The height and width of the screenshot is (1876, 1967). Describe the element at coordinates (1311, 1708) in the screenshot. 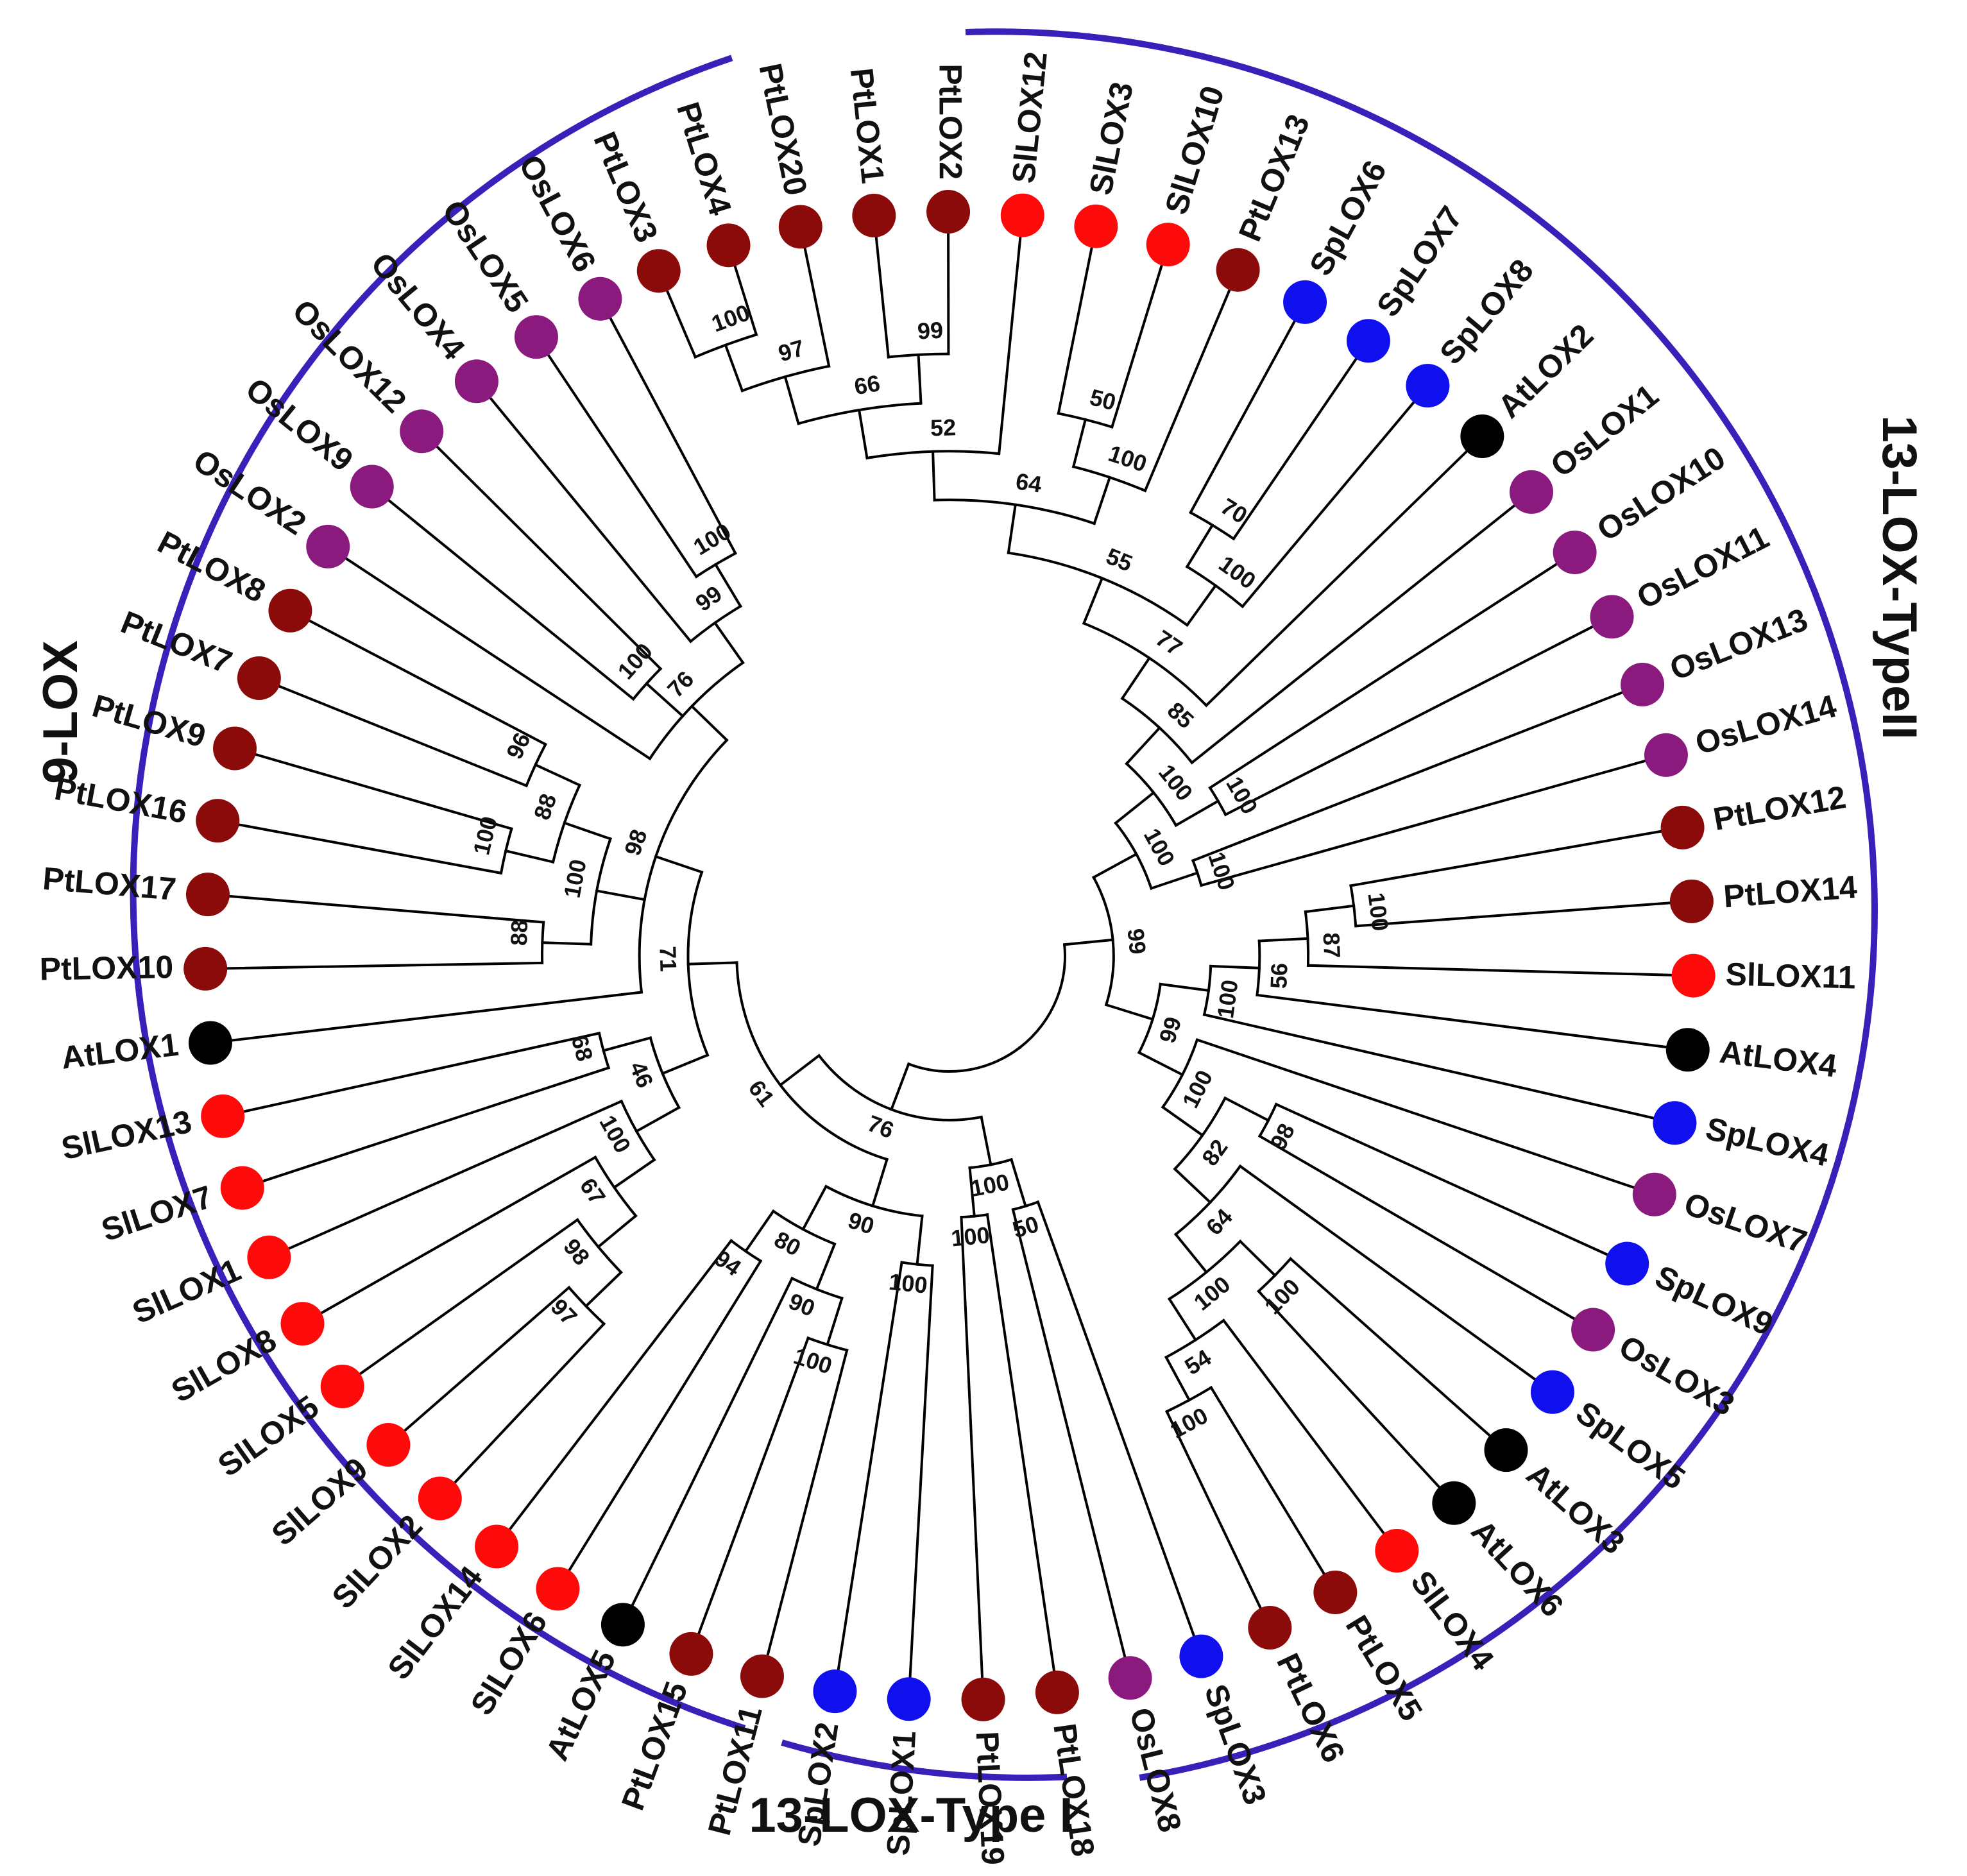

I see `leaf-label: PtLOX6` at that location.